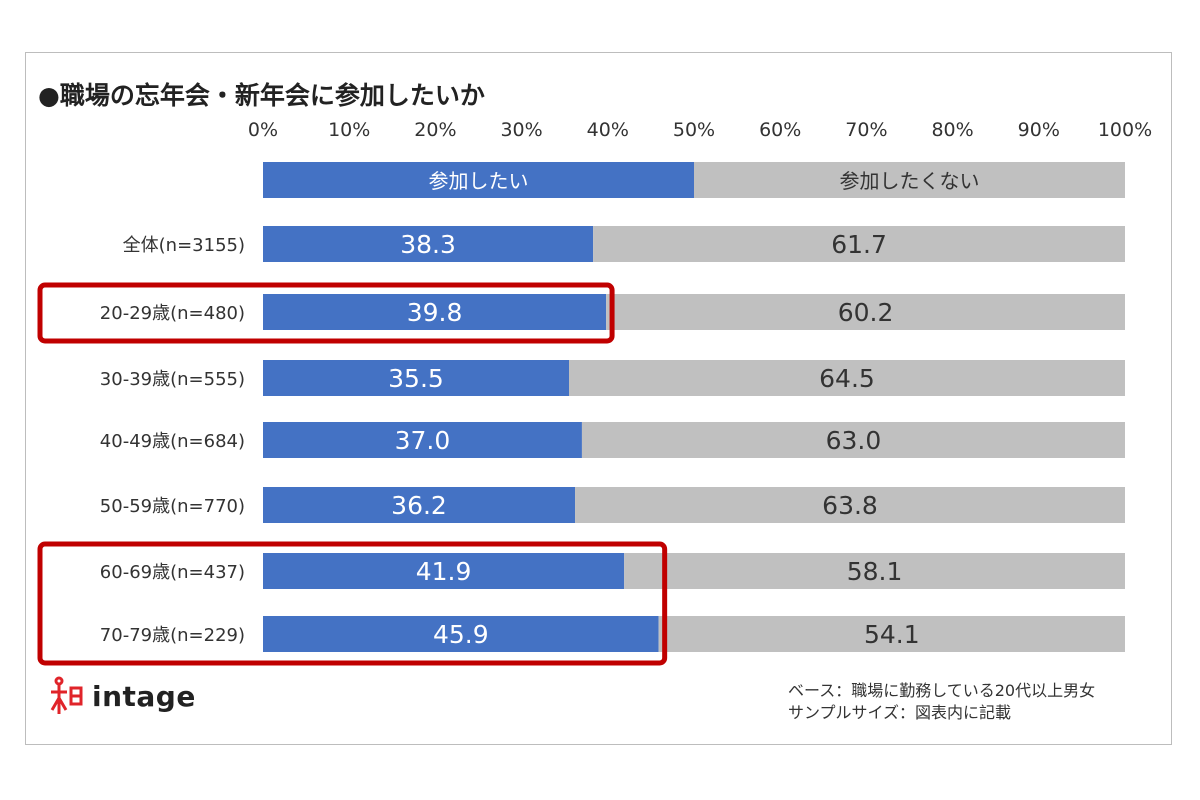 This screenshot has height=800, width=1200. Describe the element at coordinates (780, 130) in the screenshot. I see `x-tick-label: 60%` at that location.